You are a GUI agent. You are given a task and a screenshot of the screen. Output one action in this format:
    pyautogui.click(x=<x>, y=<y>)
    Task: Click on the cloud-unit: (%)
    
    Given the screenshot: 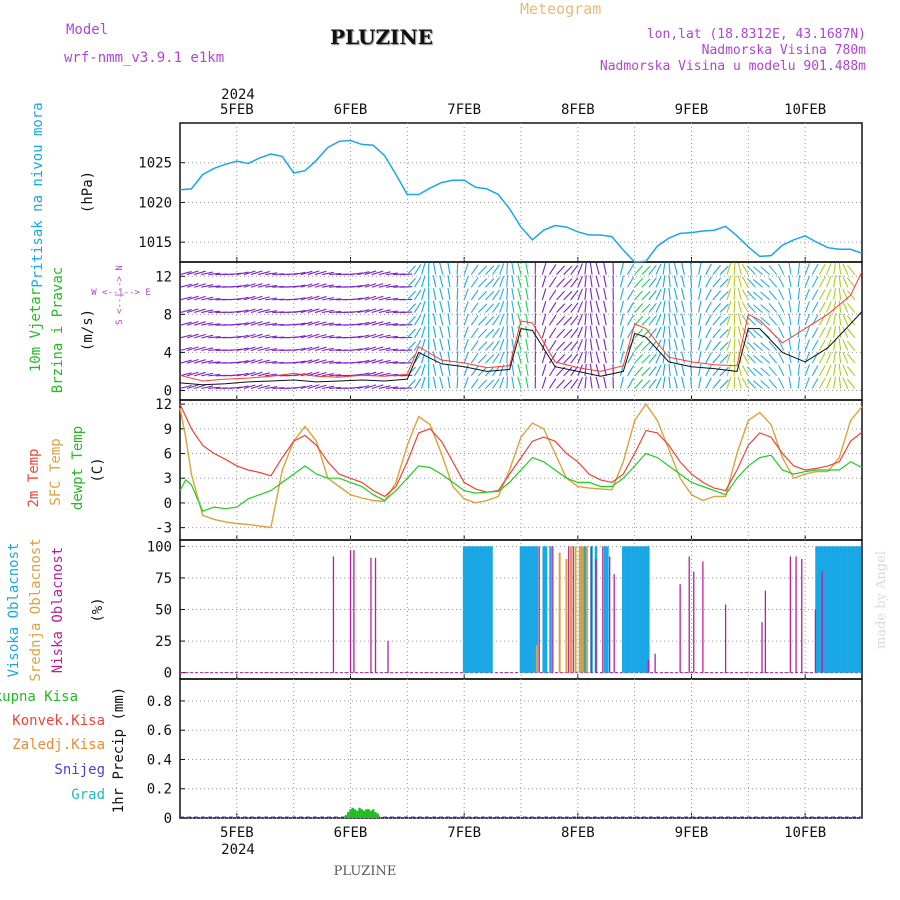 What is the action you would take?
    pyautogui.click(x=98, y=609)
    